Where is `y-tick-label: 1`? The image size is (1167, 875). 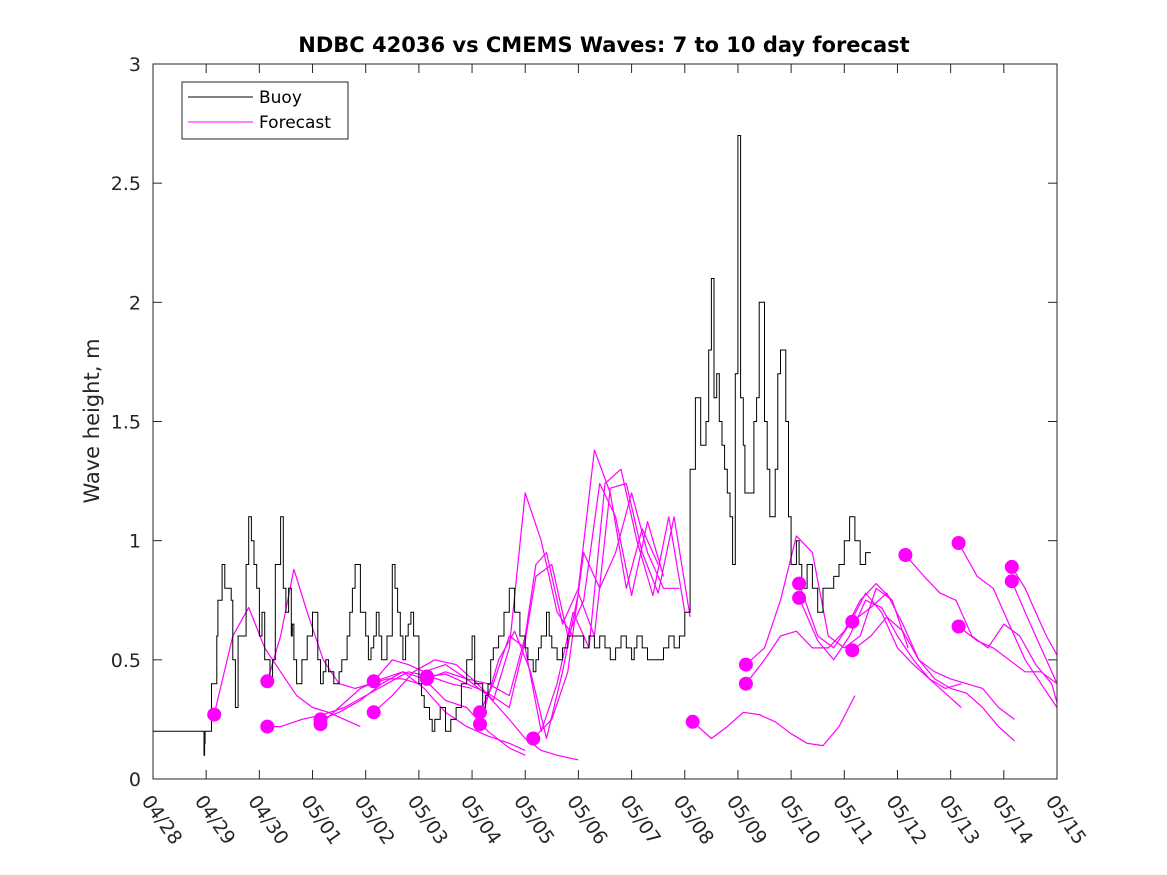 y-tick-label: 1 is located at coordinates (135, 542).